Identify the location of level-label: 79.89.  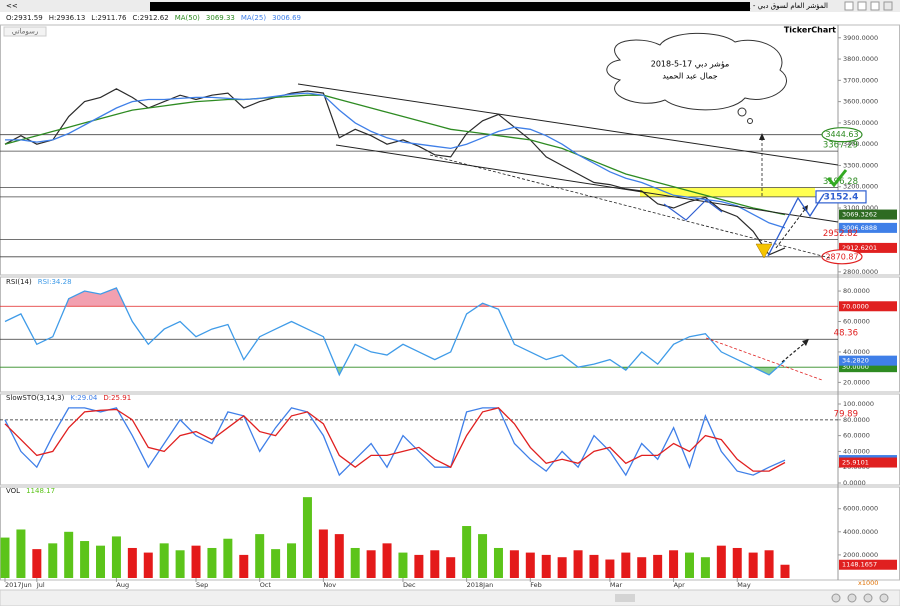
(846, 414).